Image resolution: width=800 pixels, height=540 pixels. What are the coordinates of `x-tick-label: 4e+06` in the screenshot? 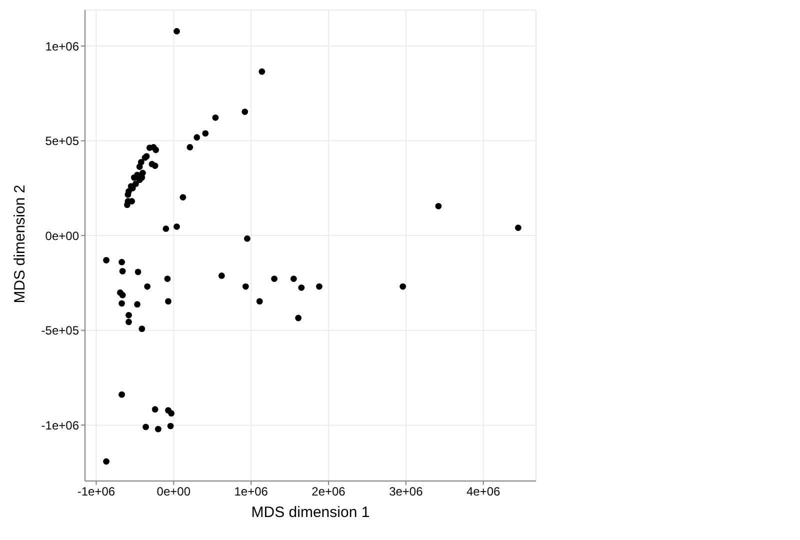 It's located at (483, 491).